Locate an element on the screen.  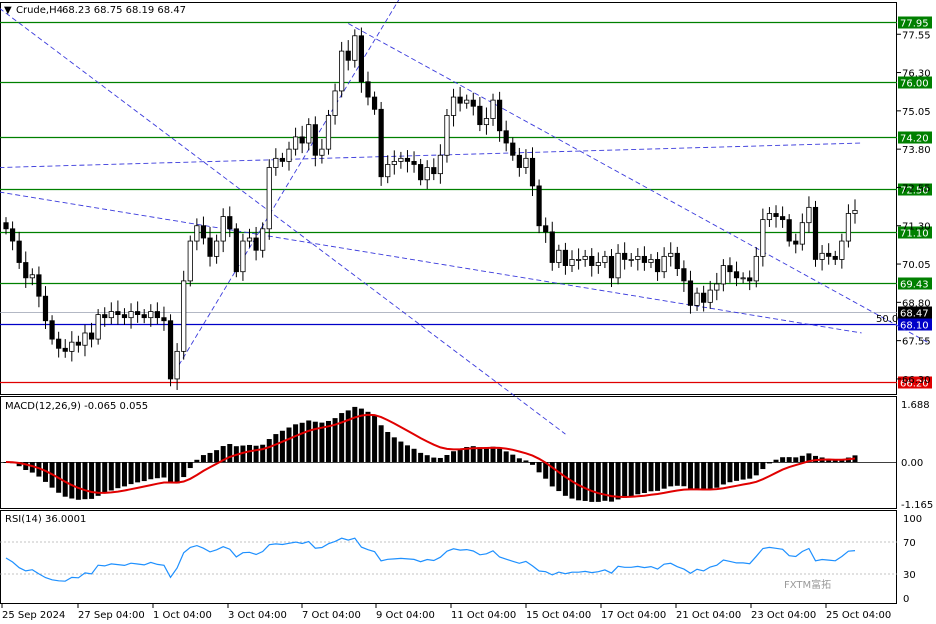
time-tick-label-7: 15 Oct 04:00 is located at coordinates (558, 615).